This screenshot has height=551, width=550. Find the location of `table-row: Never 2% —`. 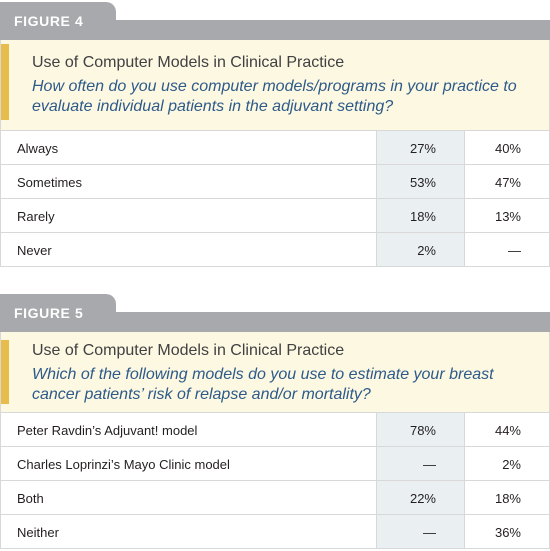

table-row: Never 2% — is located at coordinates (275, 249).